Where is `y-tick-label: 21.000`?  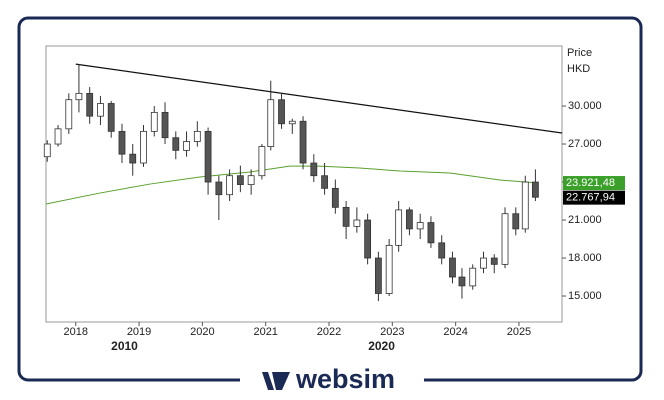 y-tick-label: 21.000 is located at coordinates (585, 220).